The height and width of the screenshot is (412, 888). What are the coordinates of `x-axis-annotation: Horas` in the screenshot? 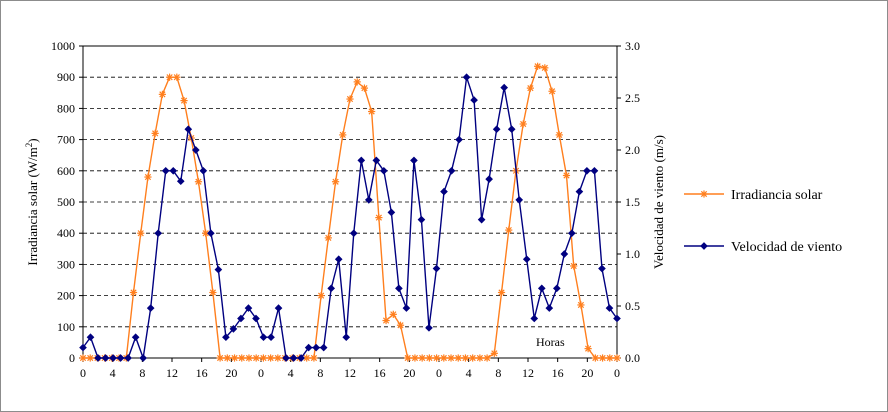 It's located at (550, 342).